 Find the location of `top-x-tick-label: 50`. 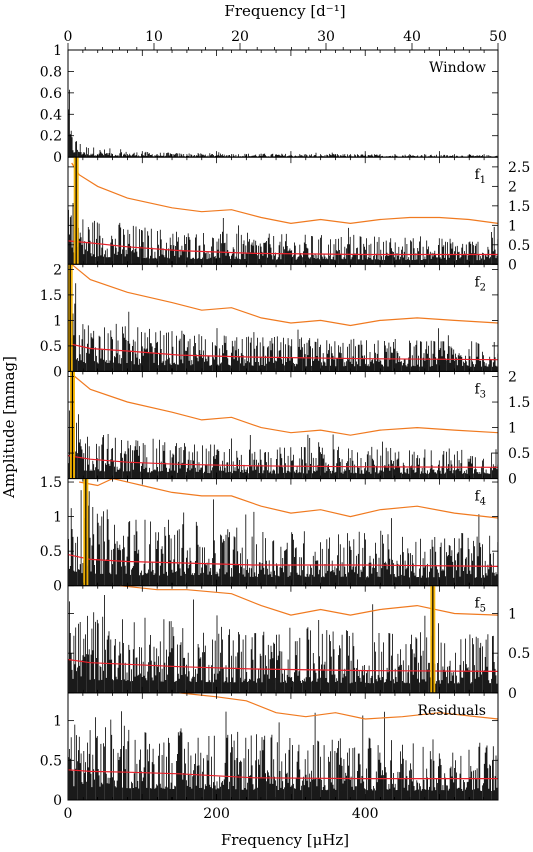

top-x-tick-label: 50 is located at coordinates (498, 37).